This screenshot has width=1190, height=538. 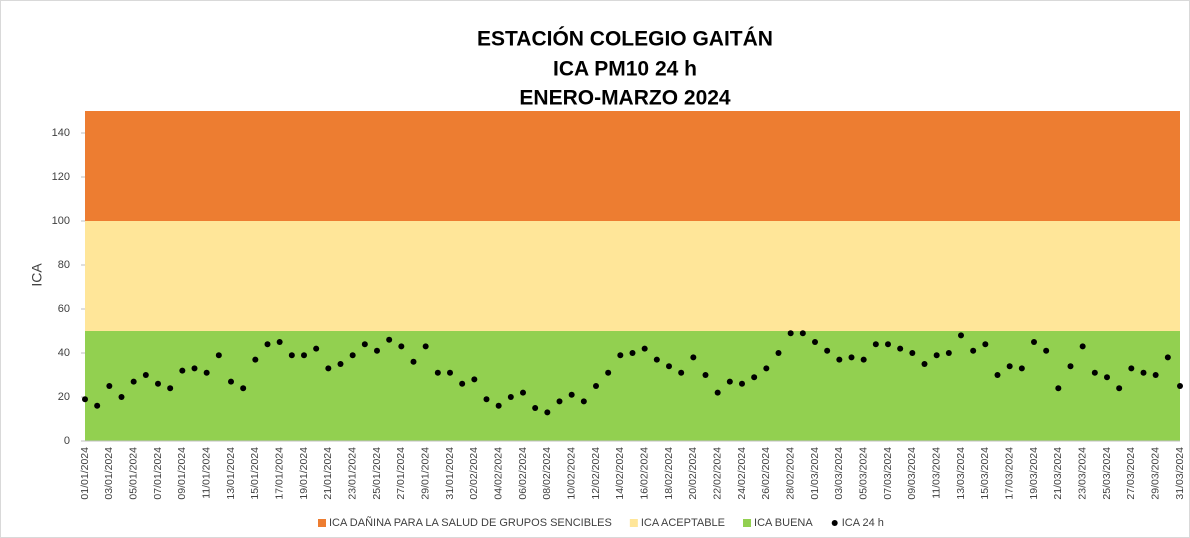 I want to click on x-tick-label: 05/01/2024, so click(x=133, y=473).